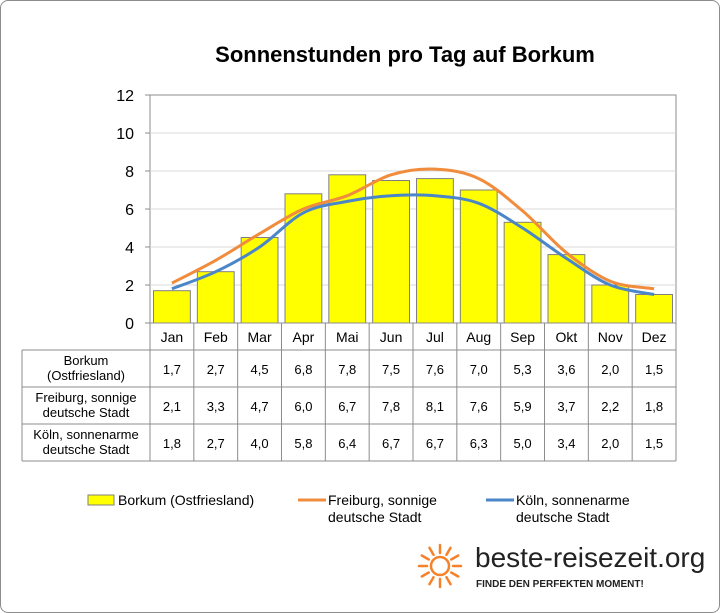 This screenshot has height=613, width=720. What do you see at coordinates (86, 360) in the screenshot?
I see `row-label: Borkum` at bounding box center [86, 360].